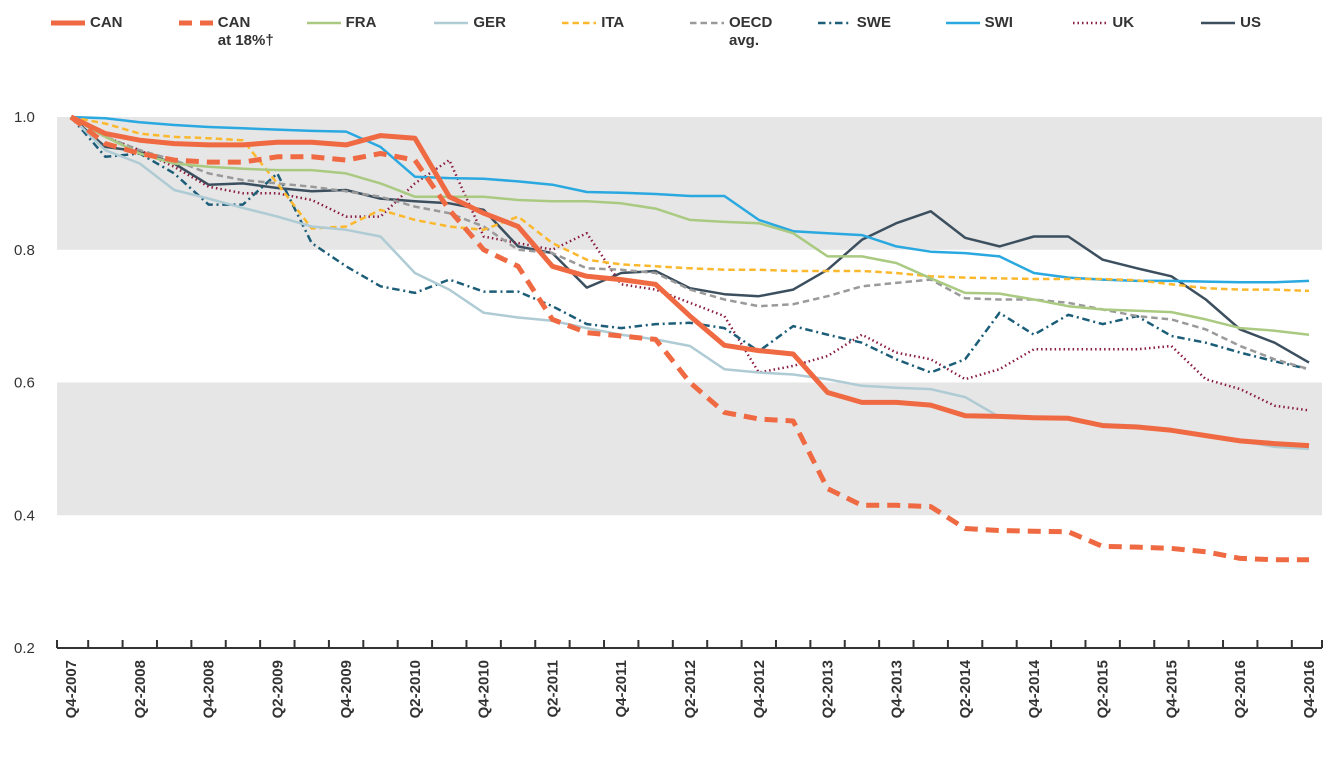 This screenshot has width=1328, height=758. What do you see at coordinates (489, 22) in the screenshot?
I see `legend-label: GER` at bounding box center [489, 22].